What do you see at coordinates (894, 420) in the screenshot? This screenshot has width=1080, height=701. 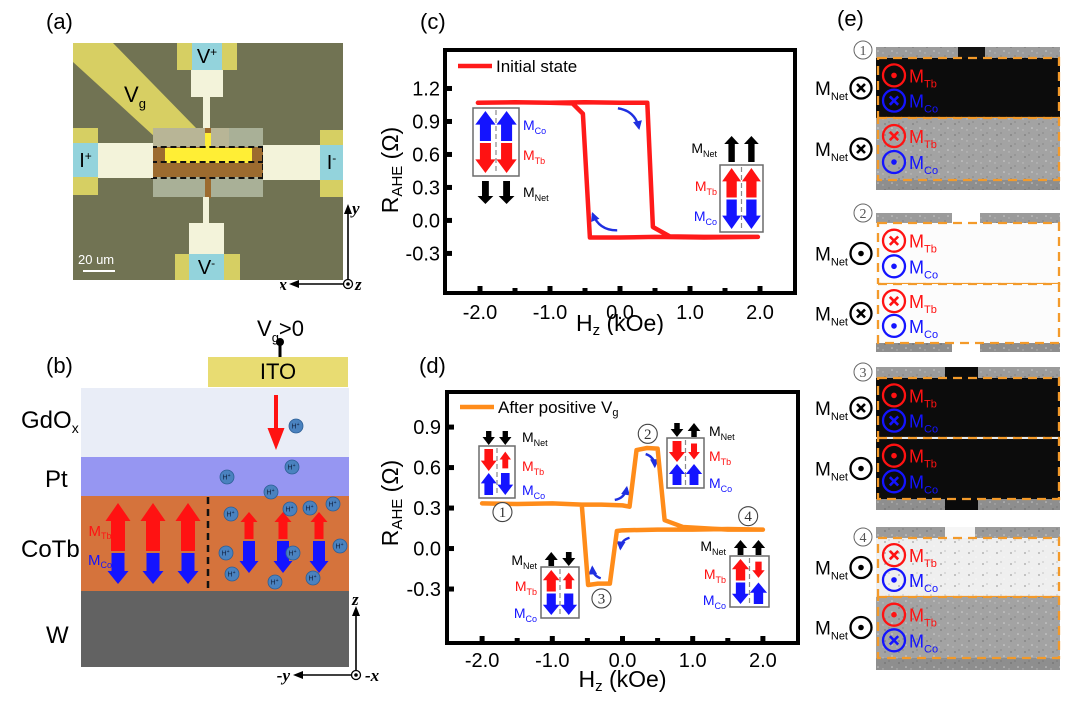 I see `co-into-plane-icon-cross` at bounding box center [894, 420].